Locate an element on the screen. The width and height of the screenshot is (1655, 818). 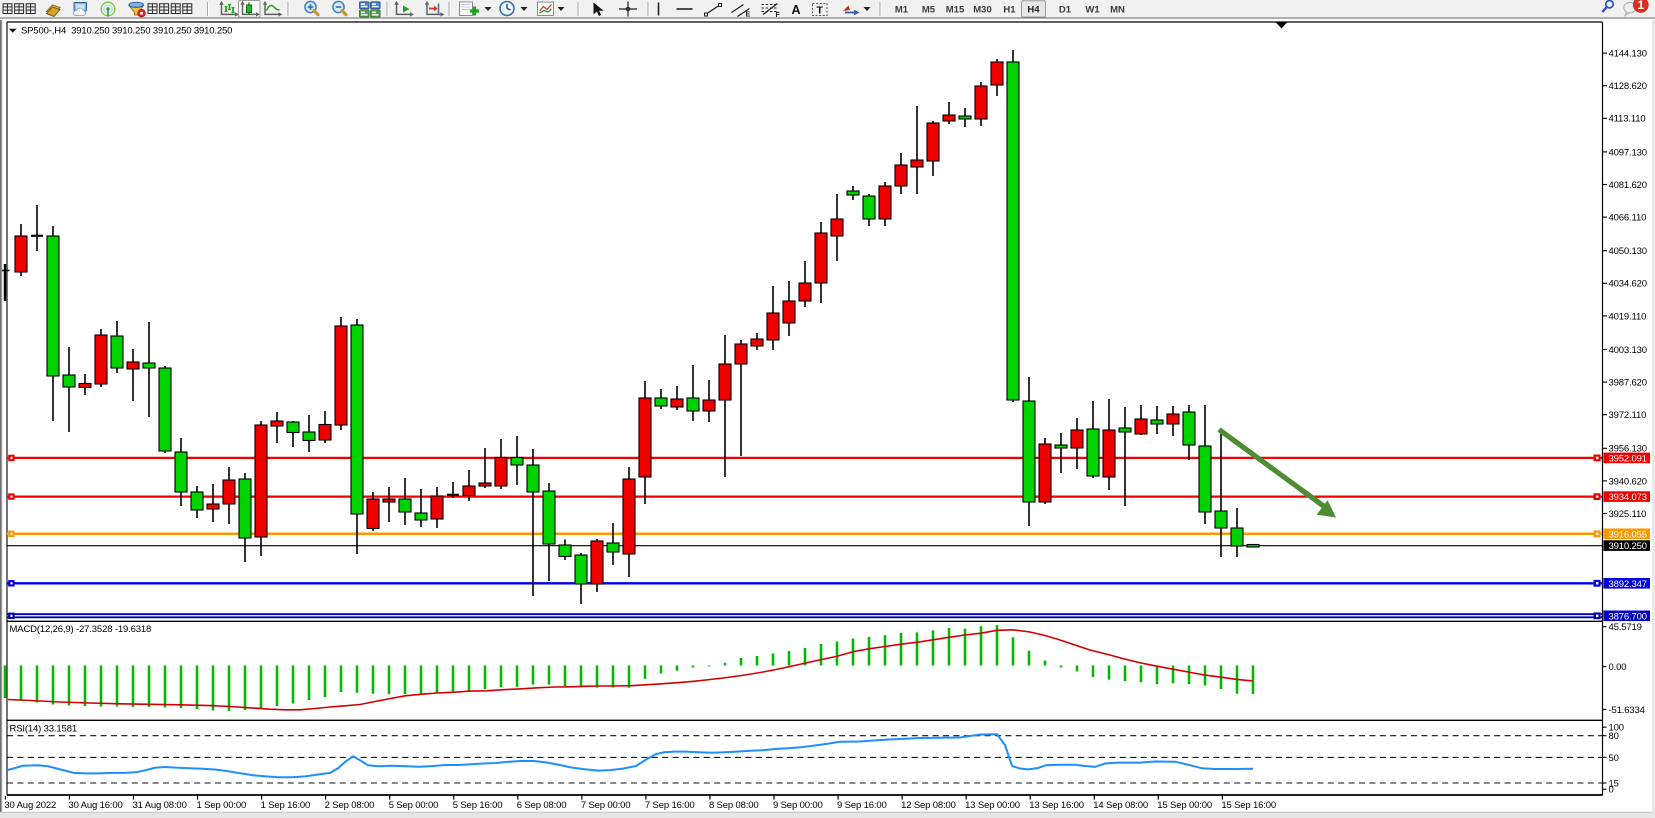
svg-text: 12 Sep 08:00 is located at coordinates (928, 805).